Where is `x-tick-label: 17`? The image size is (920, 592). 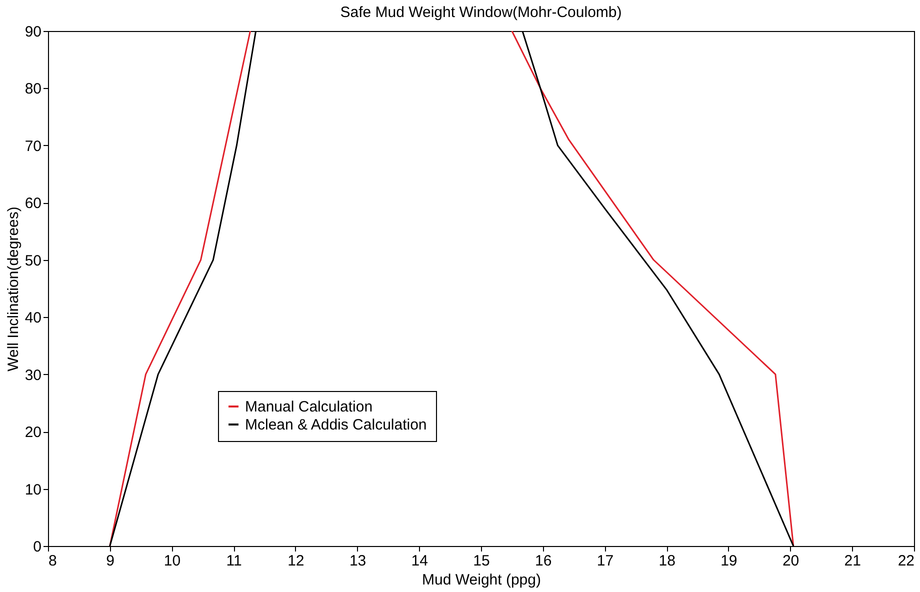 x-tick-label: 17 is located at coordinates (605, 561).